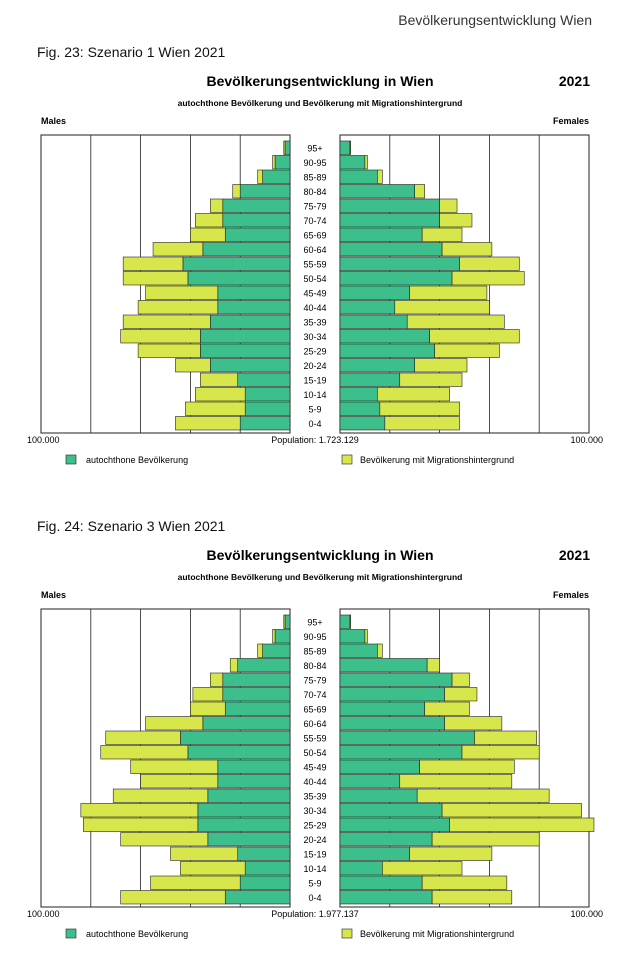  I want to click on age-group-label: 90-95, so click(314, 163).